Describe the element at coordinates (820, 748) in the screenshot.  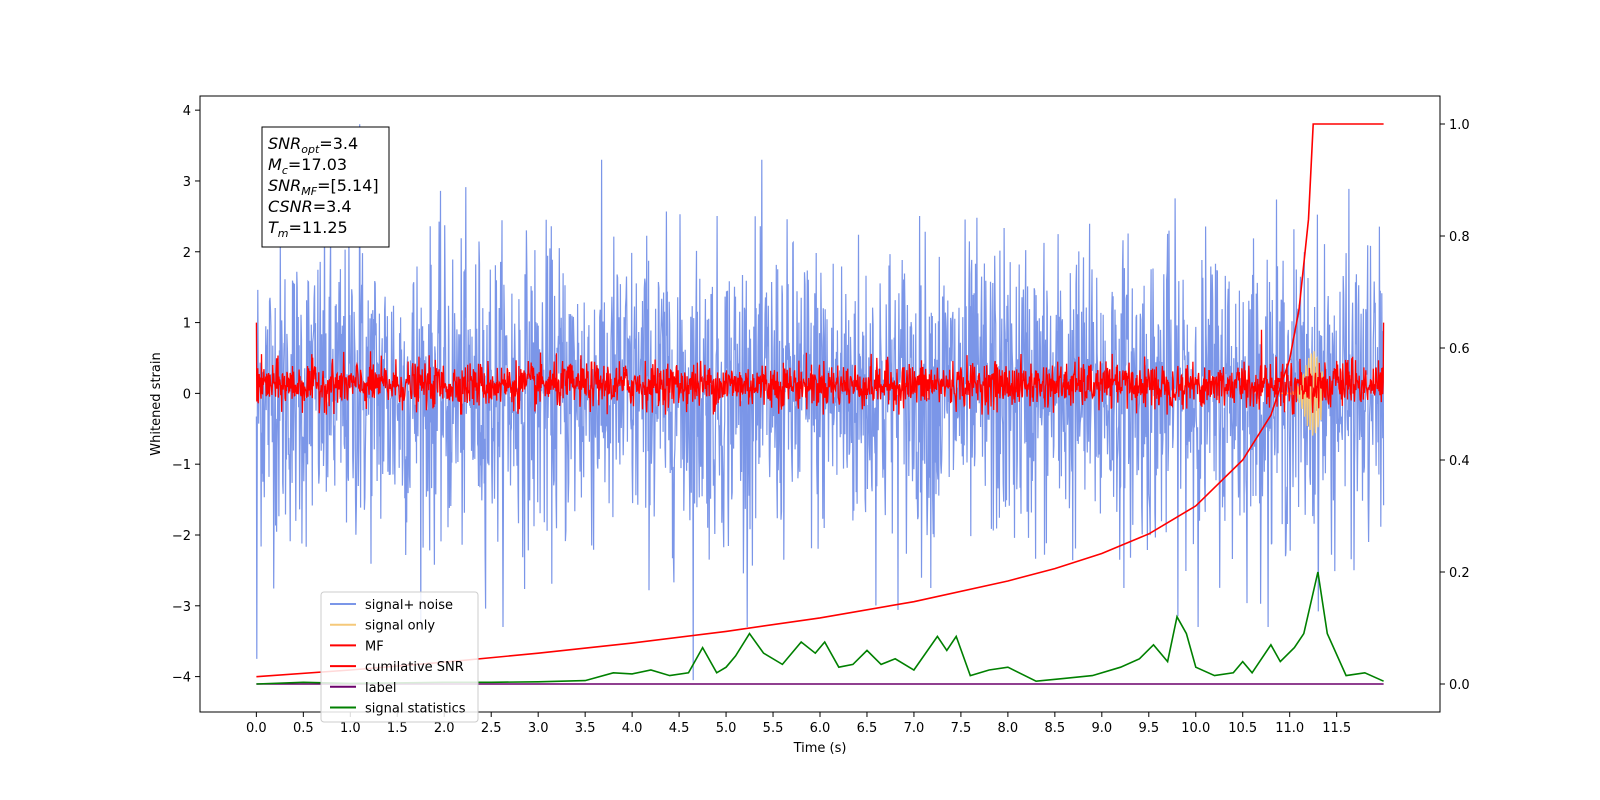
I see `x-axis-title: Time (s)` at that location.